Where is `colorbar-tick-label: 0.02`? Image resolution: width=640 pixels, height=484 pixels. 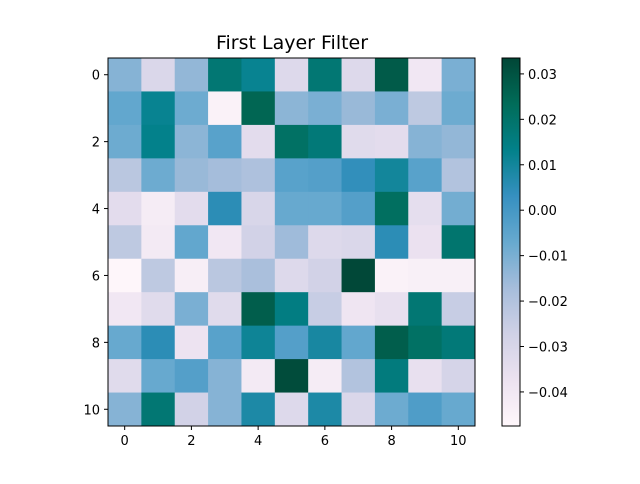
colorbar-tick-label: 0.02 is located at coordinates (542, 120).